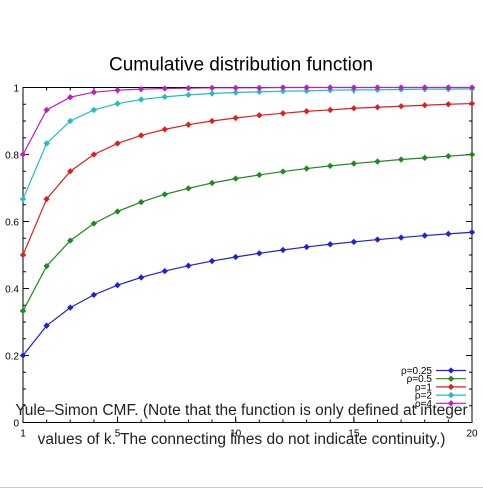 This screenshot has height=489, width=483. Describe the element at coordinates (23, 434) in the screenshot. I see `x-tick-label: 1` at that location.